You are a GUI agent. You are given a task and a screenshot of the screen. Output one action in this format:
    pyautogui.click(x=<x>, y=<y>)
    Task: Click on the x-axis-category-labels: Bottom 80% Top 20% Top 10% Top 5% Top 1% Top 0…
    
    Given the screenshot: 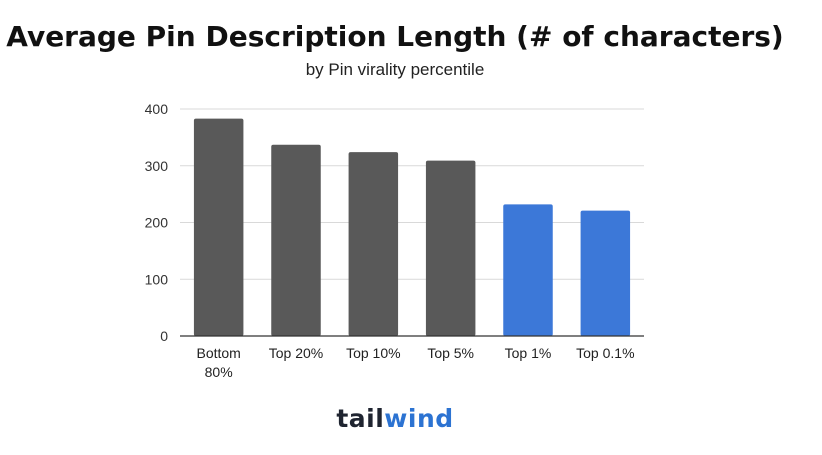 What is the action you would take?
    pyautogui.click(x=415, y=362)
    